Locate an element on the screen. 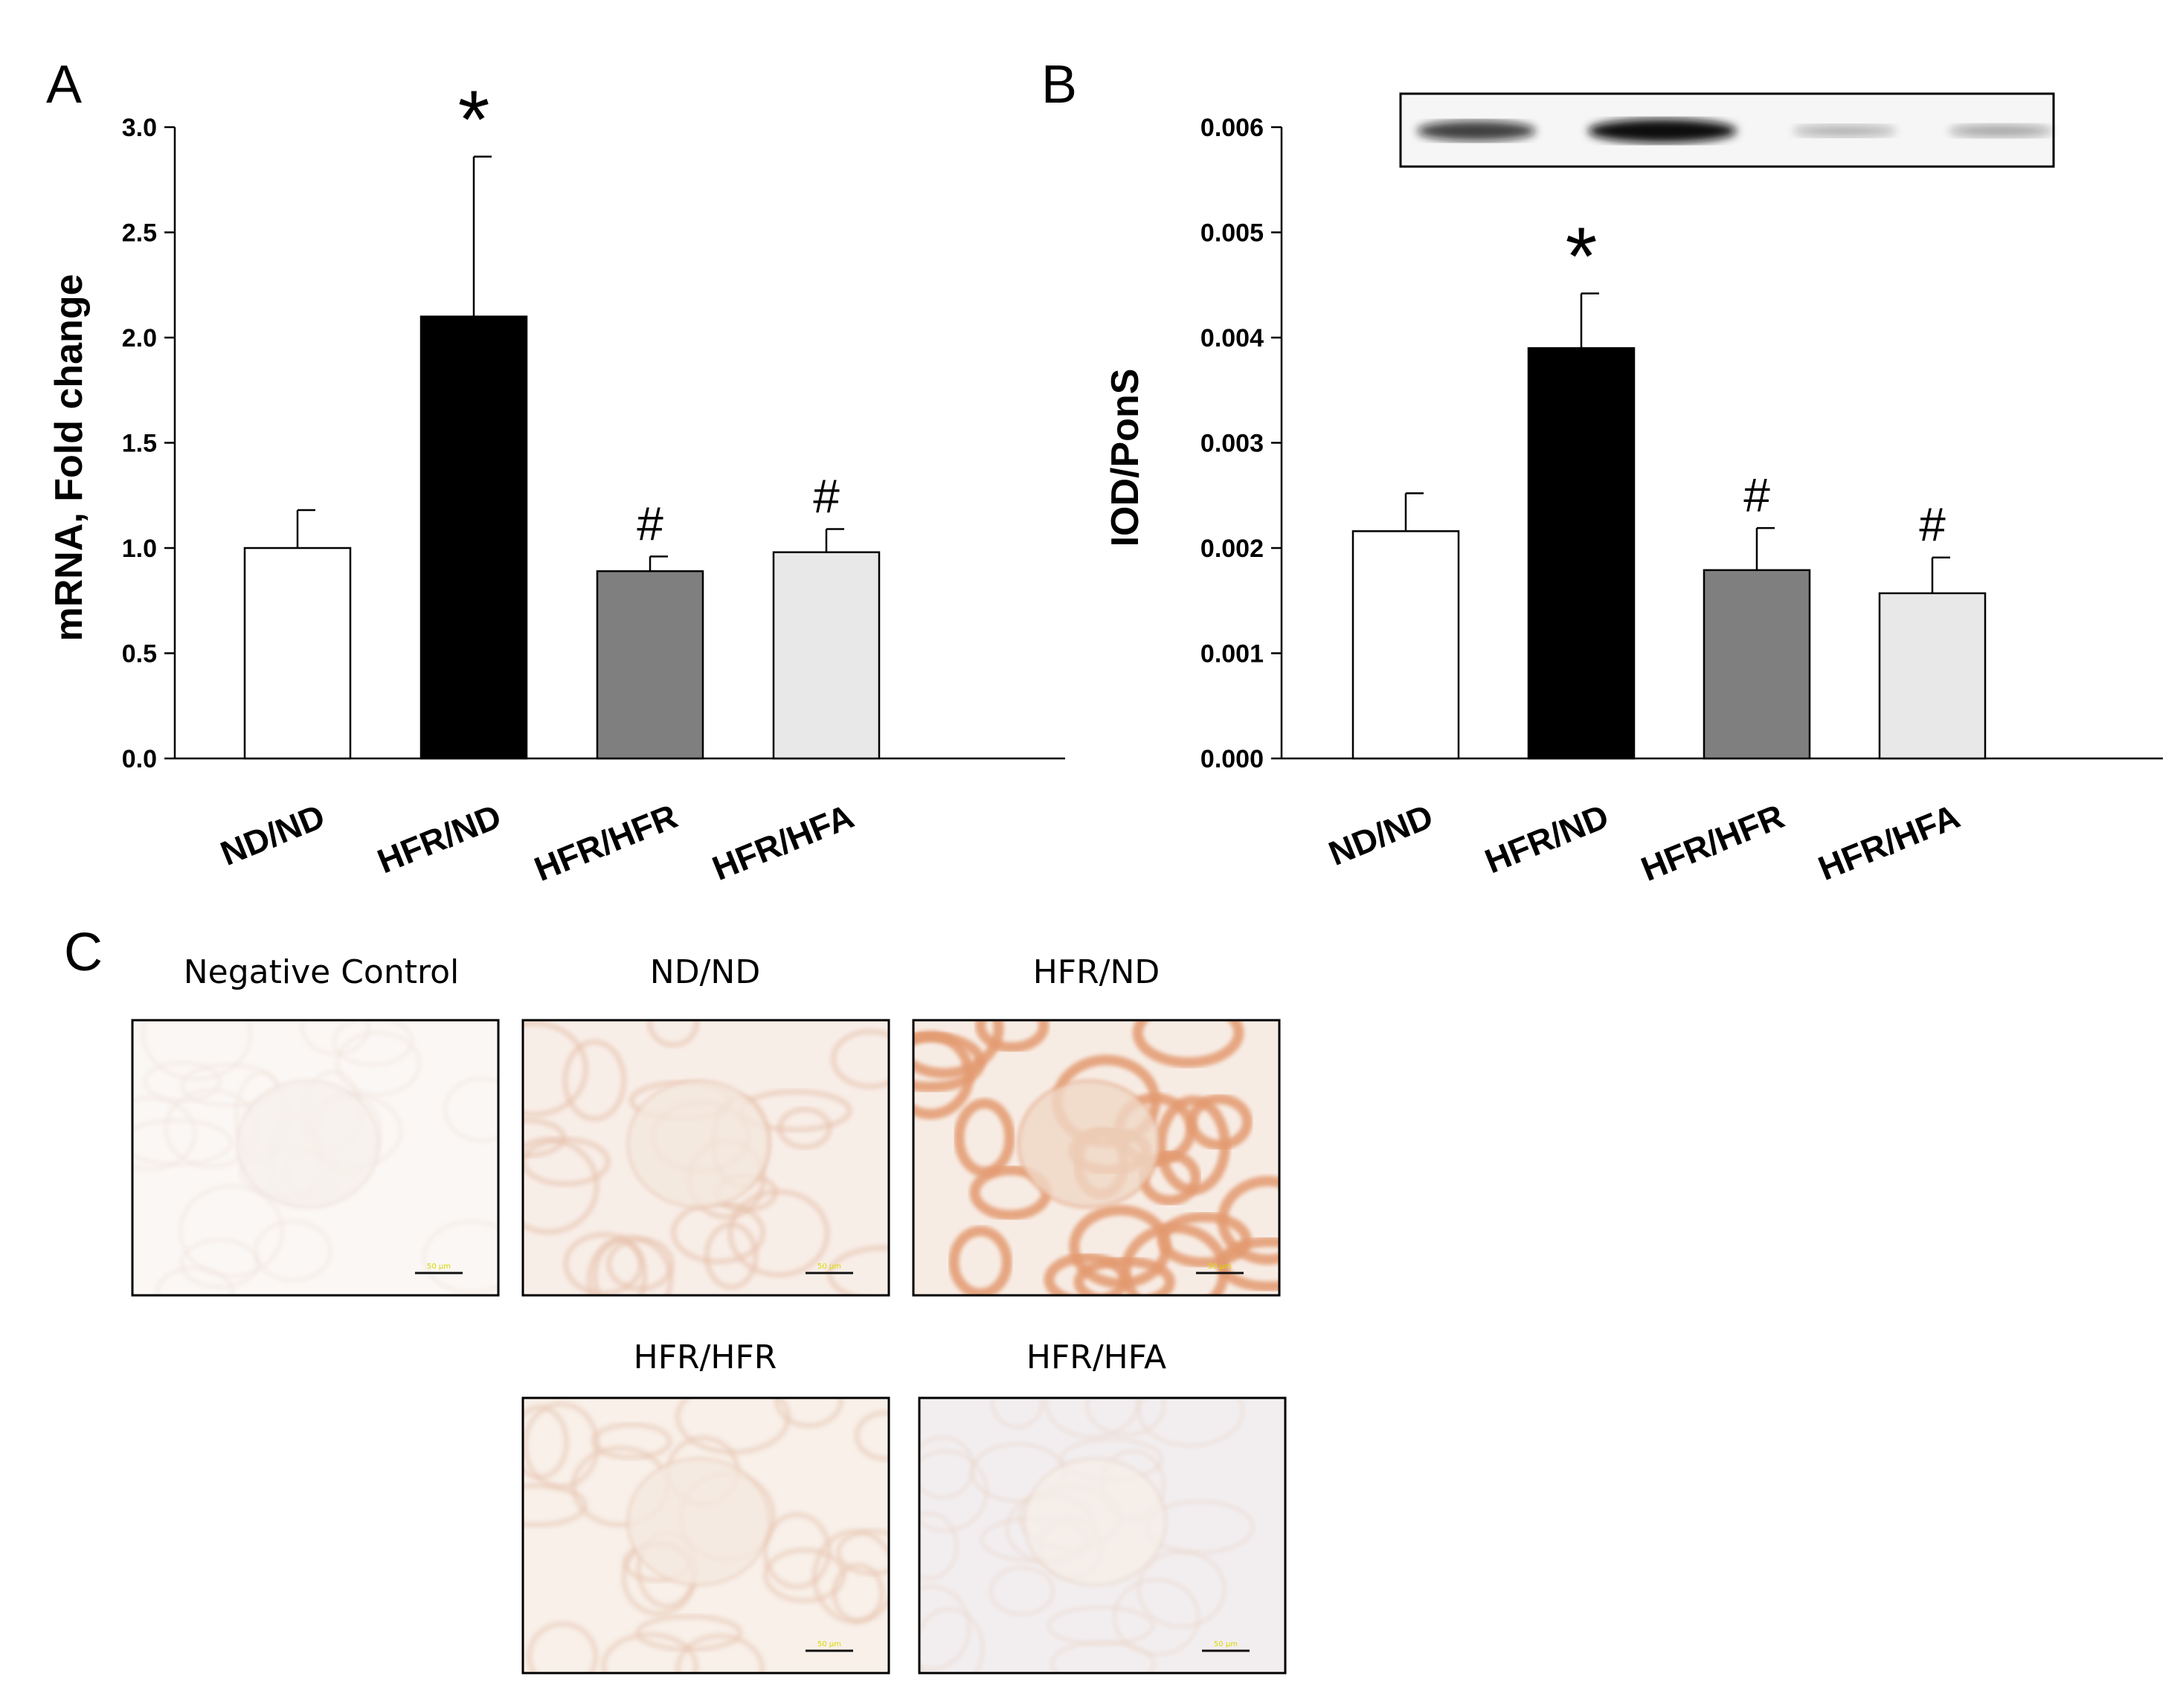 The width and height of the screenshot is (2183, 1708). y-tick-label: 2.0 is located at coordinates (139, 338).